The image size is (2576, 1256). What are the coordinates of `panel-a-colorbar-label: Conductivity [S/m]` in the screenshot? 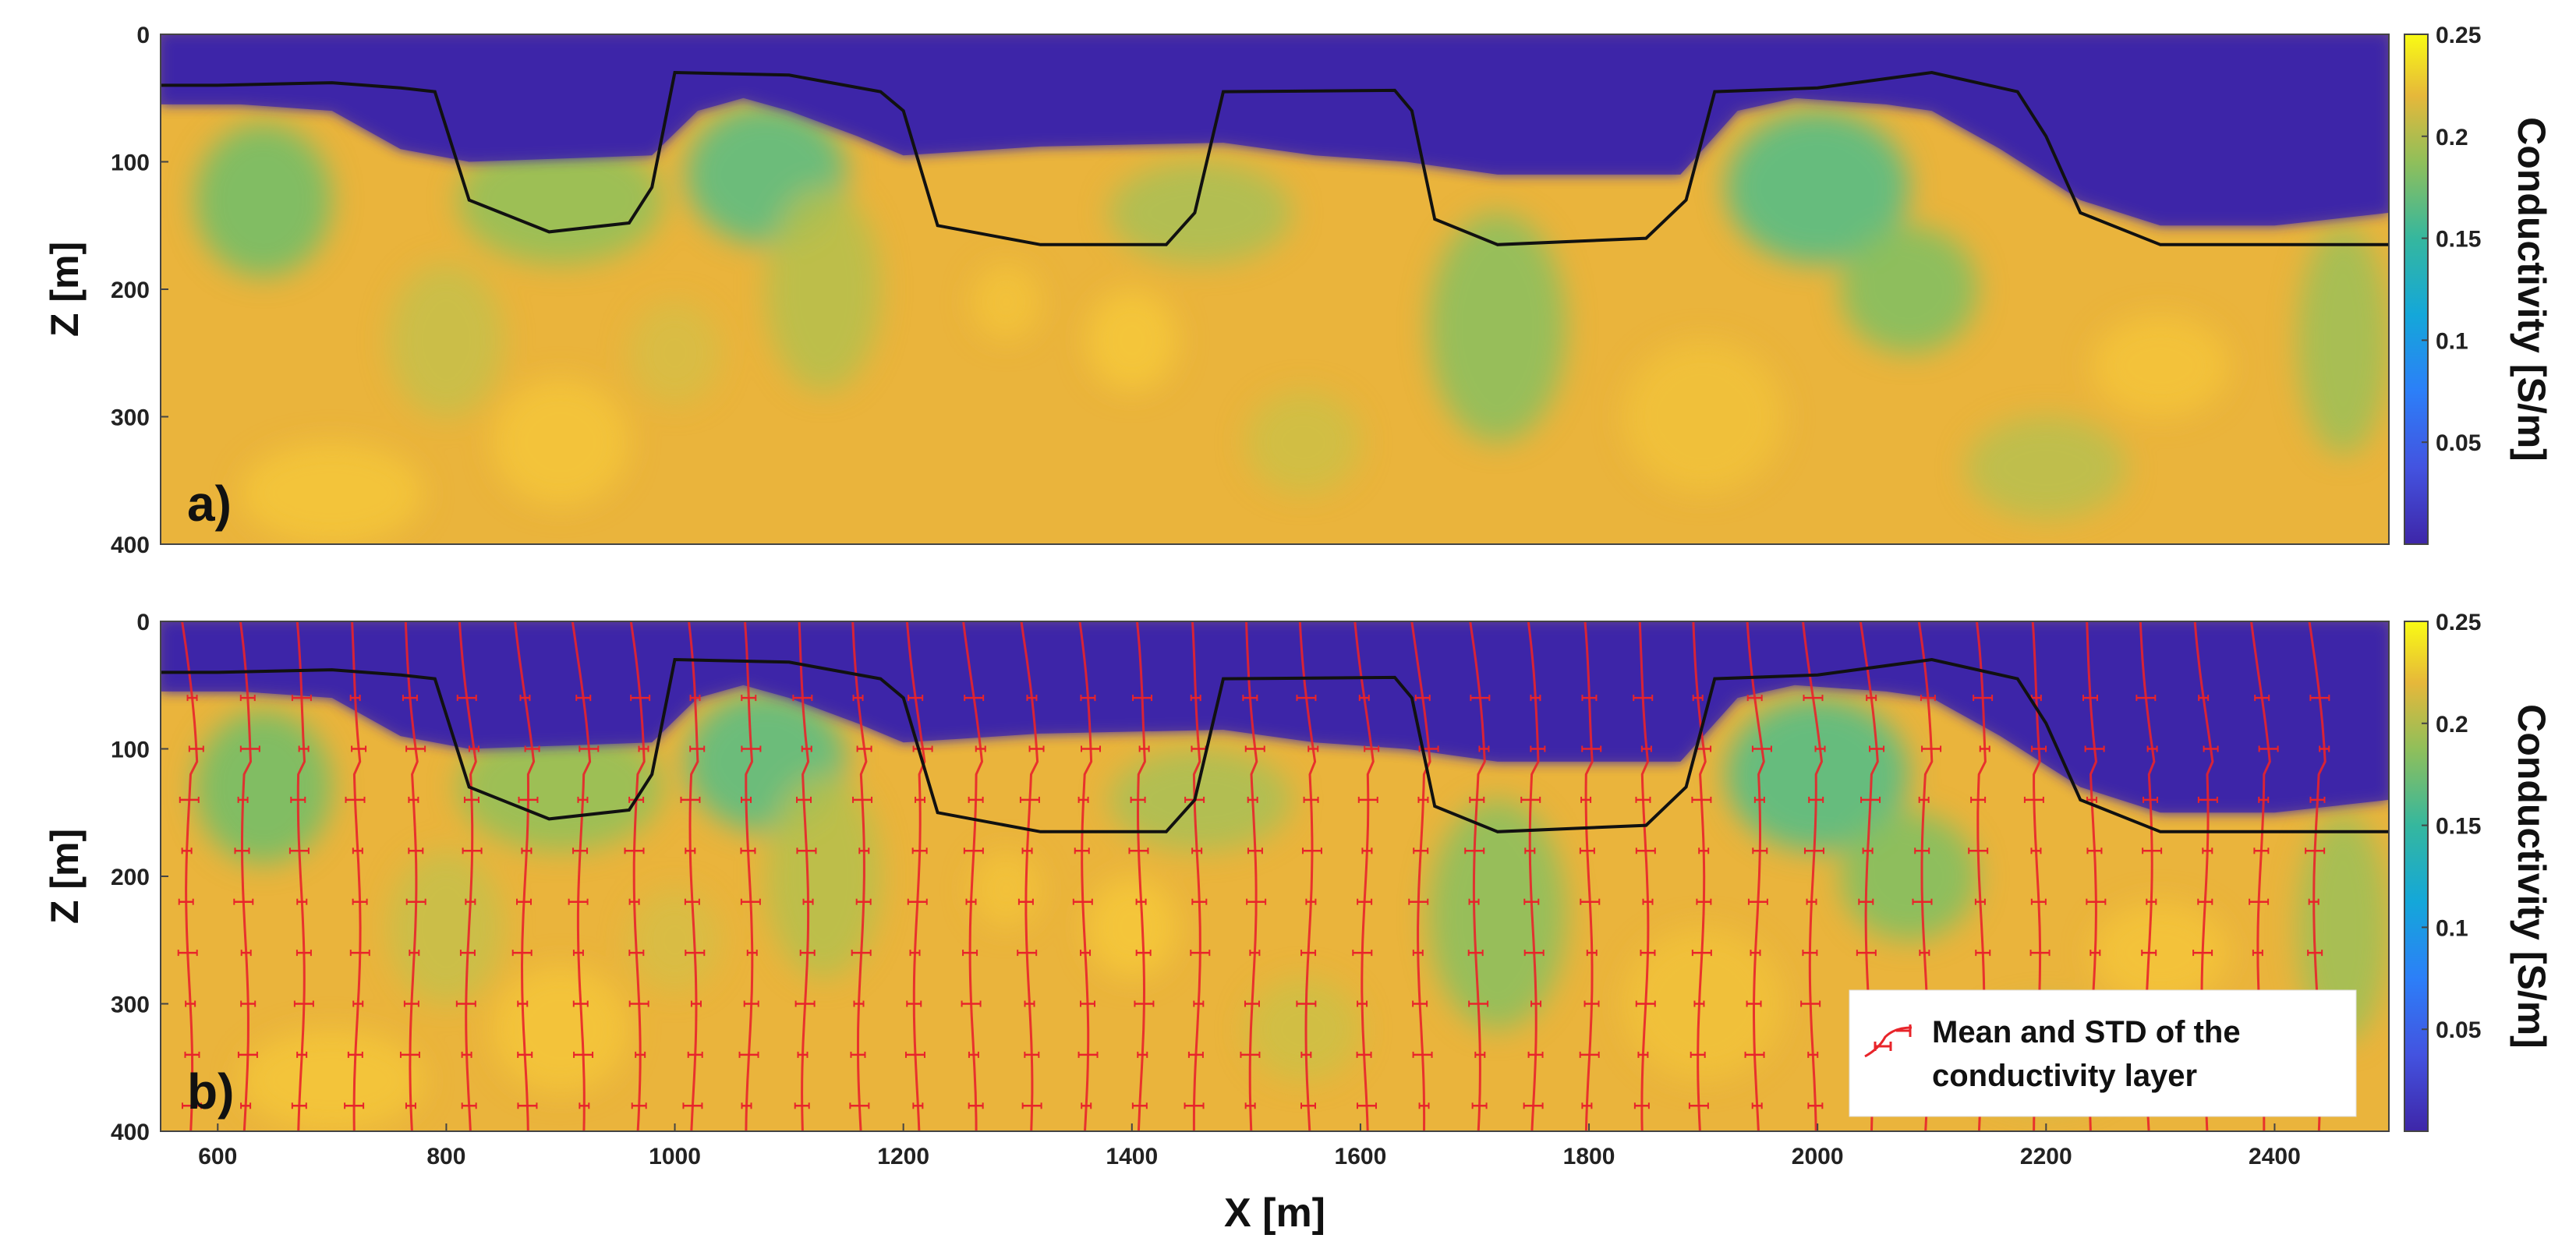 It's located at (2531, 289).